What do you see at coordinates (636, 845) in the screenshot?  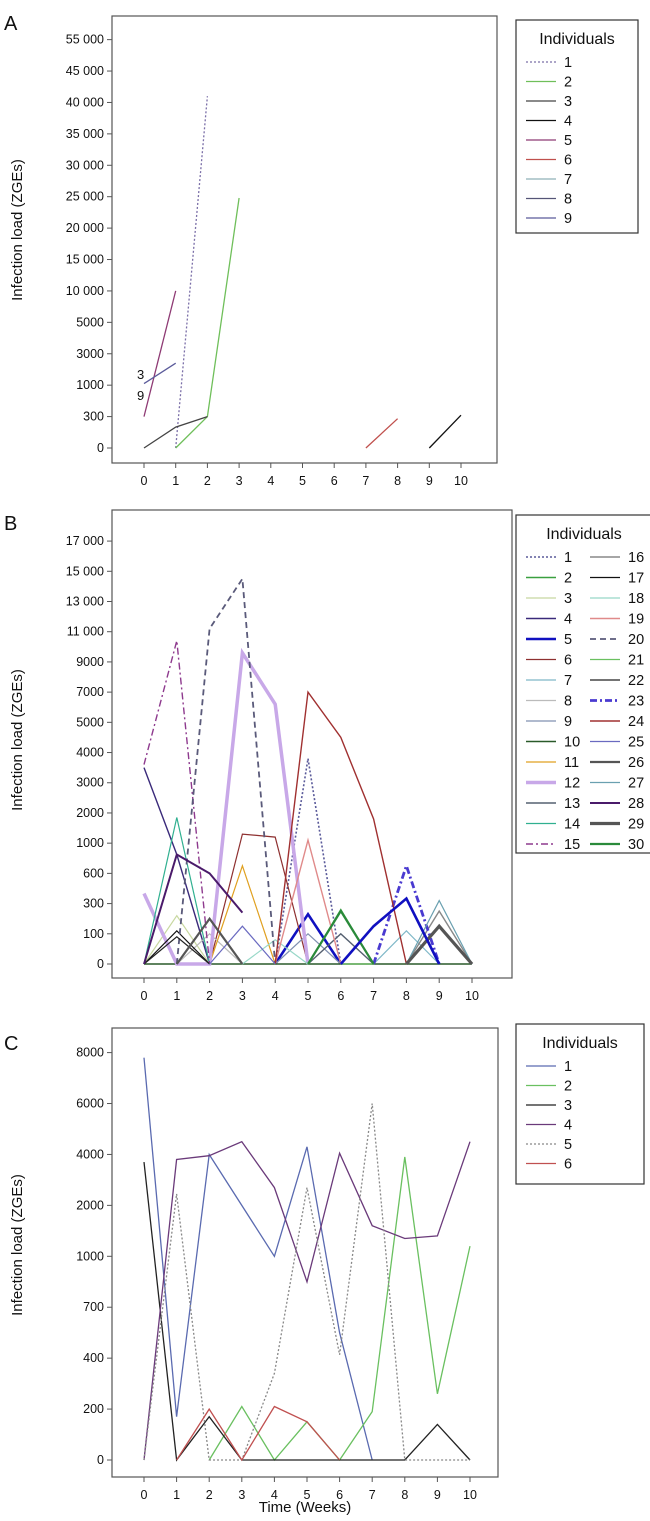 I see `legend-item-label: 30` at bounding box center [636, 845].